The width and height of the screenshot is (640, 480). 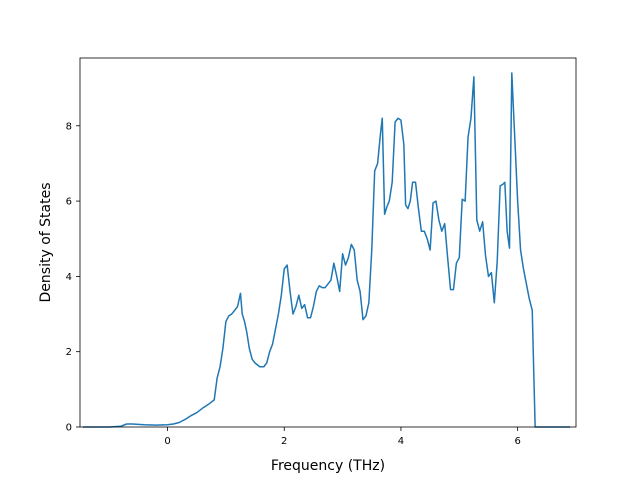 What do you see at coordinates (328, 466) in the screenshot?
I see `x-axis-label: Frequency (THz)` at bounding box center [328, 466].